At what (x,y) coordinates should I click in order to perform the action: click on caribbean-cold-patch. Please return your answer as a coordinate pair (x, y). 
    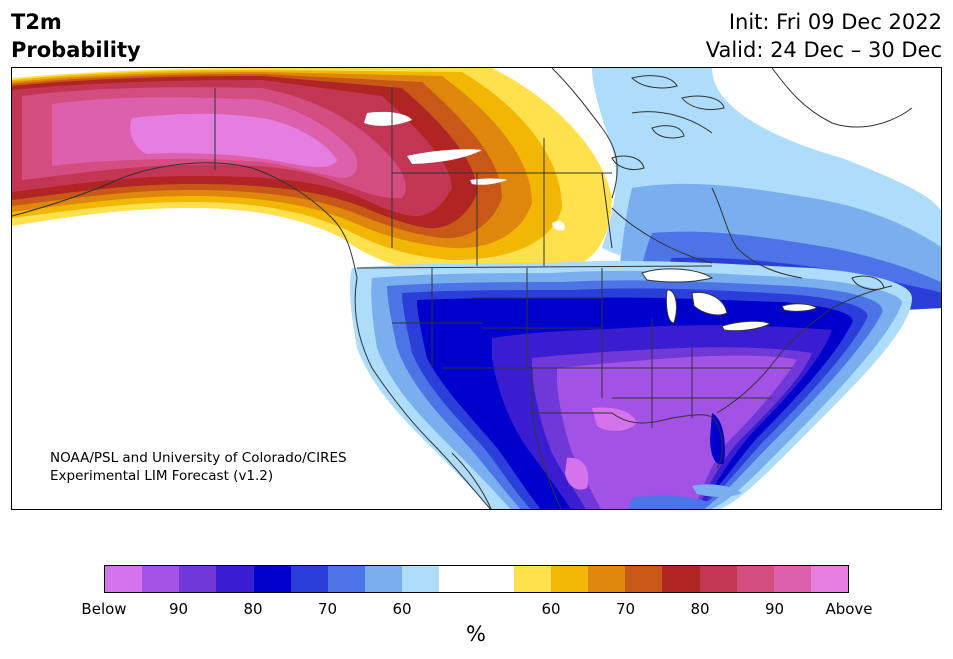
    Looking at the image, I should click on (669, 502).